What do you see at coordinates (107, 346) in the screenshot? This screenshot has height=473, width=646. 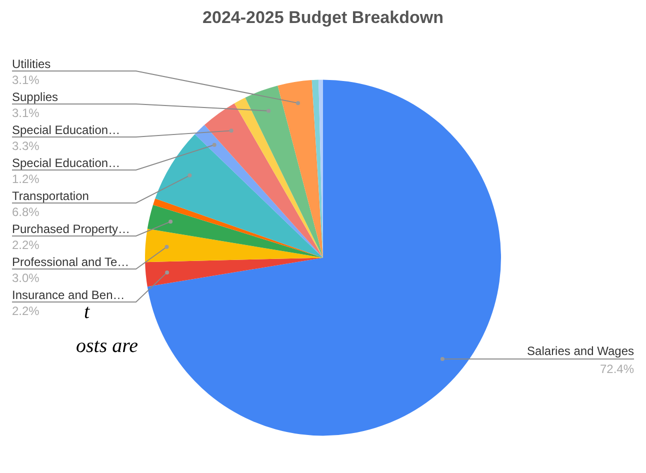 I see `text: osts are` at bounding box center [107, 346].